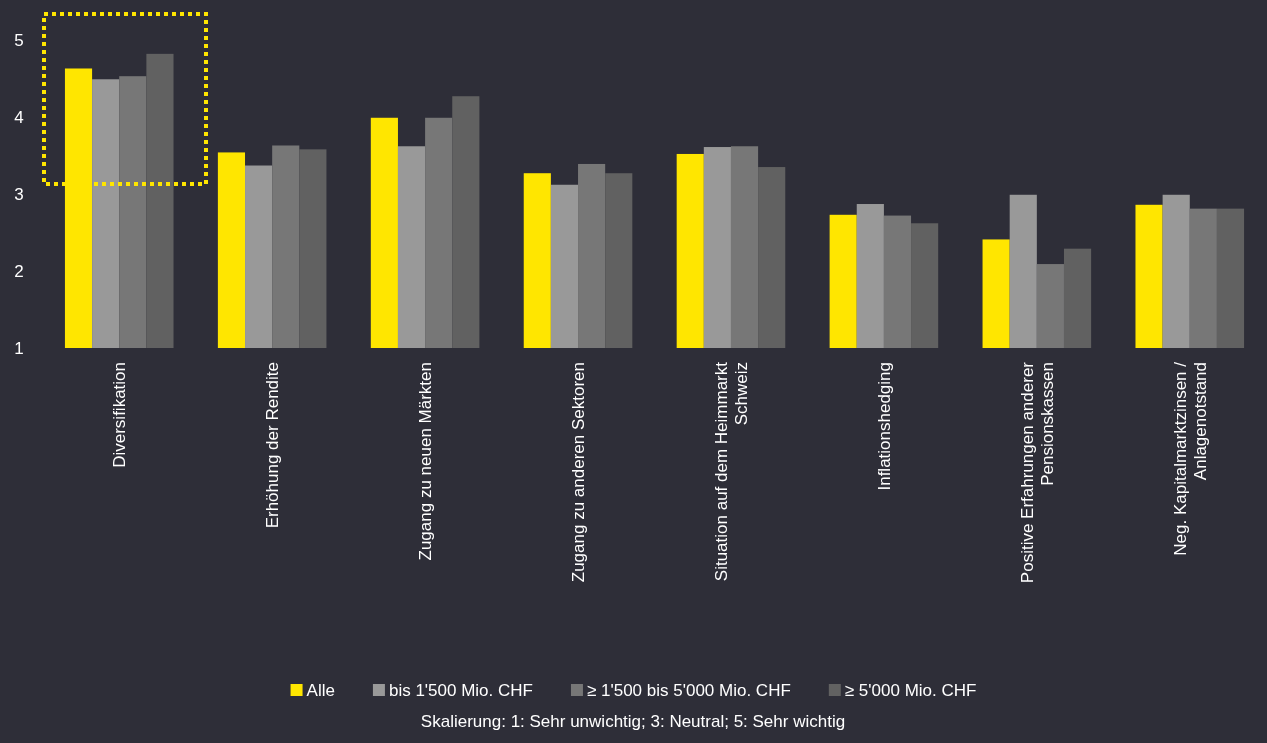  Describe the element at coordinates (426, 461) in the screenshot. I see `x-tick-label: Zugang zu neuen Märkten` at that location.